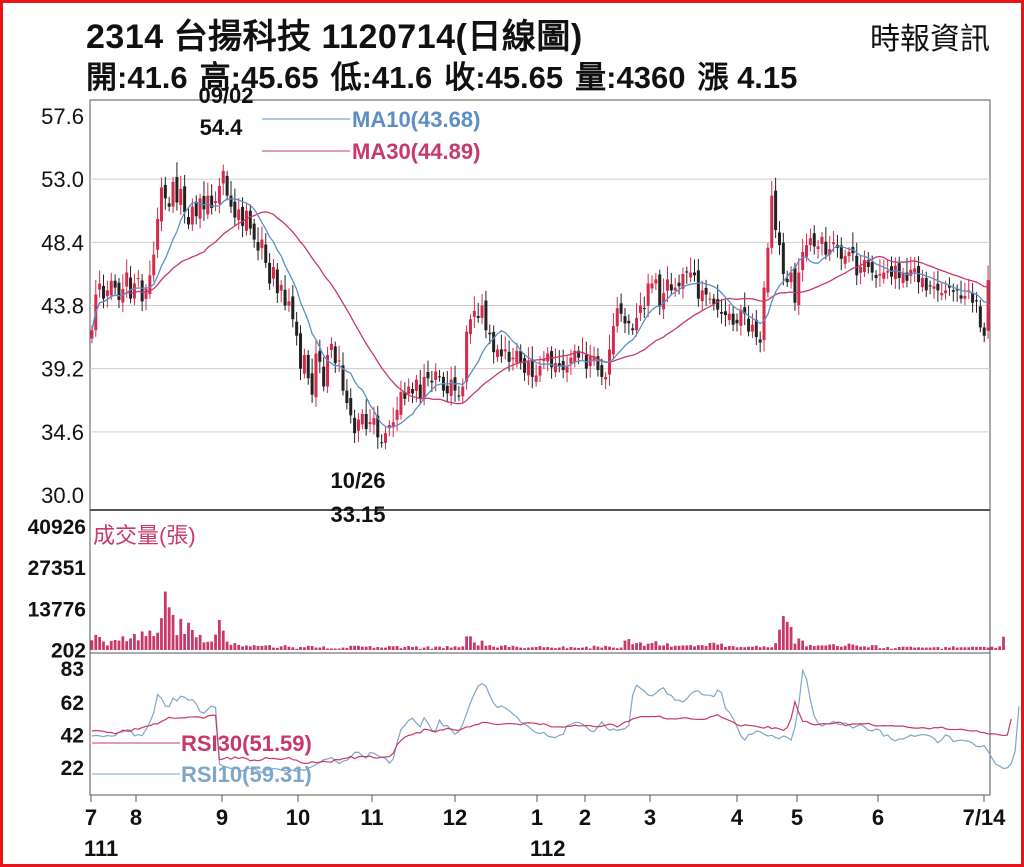 The height and width of the screenshot is (867, 1024). I want to click on price-tick-label: 48.4, so click(62, 242).